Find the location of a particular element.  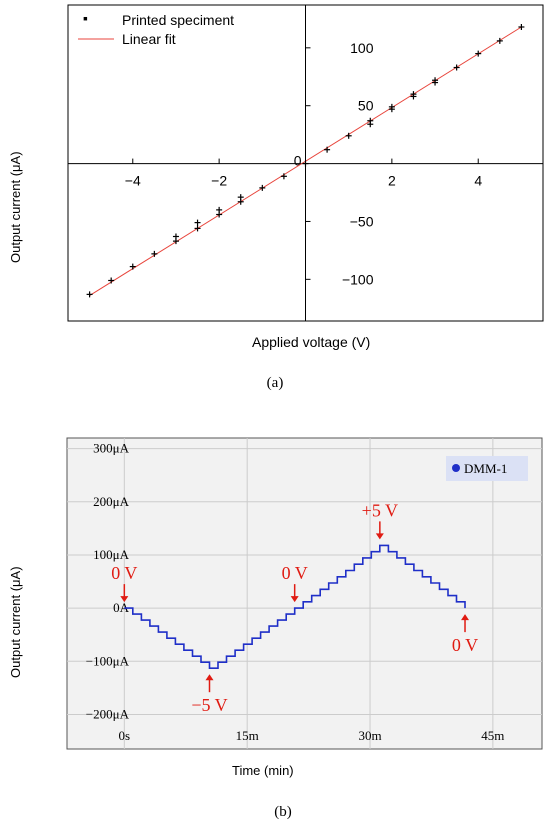

chart-a-legend: ▪ Printed speciment Linear fit is located at coordinates (156, 28).